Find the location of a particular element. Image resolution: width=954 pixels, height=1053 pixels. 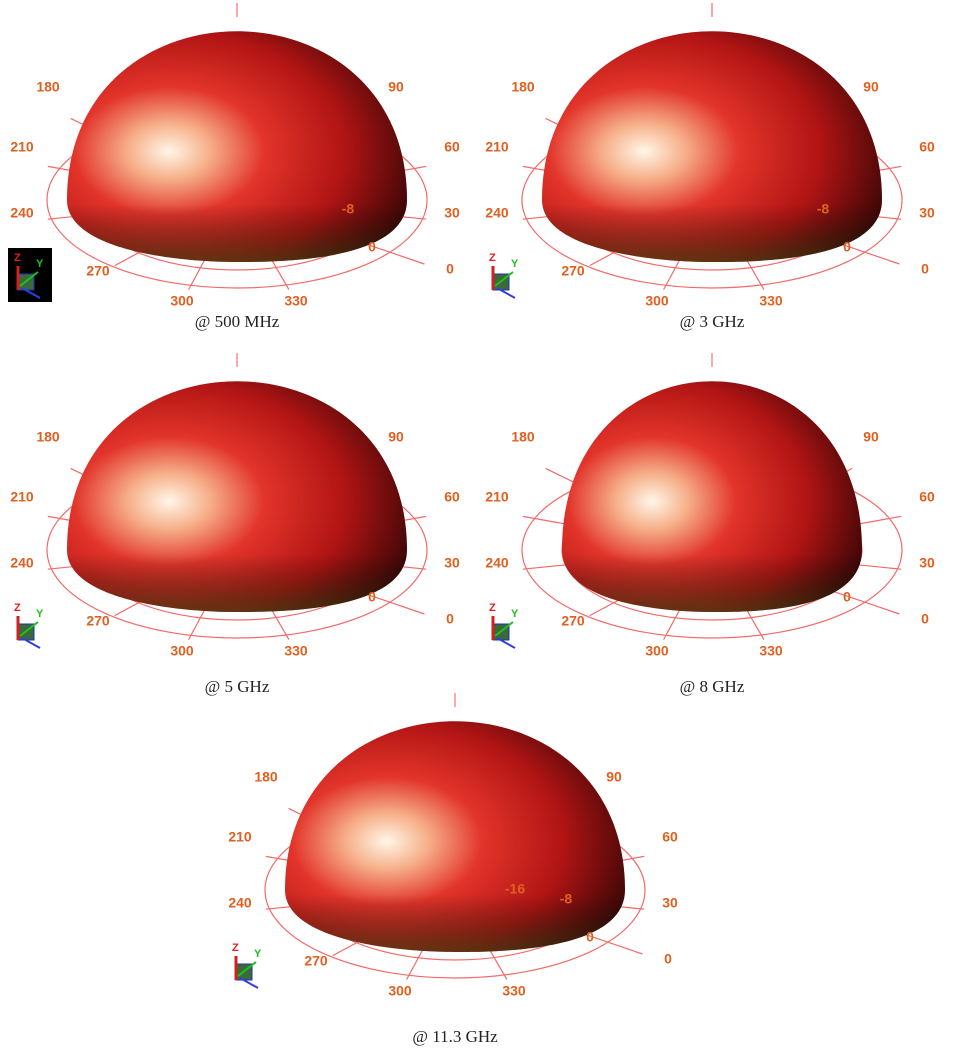

panel-caption: @ 8 GHz is located at coordinates (712, 686).